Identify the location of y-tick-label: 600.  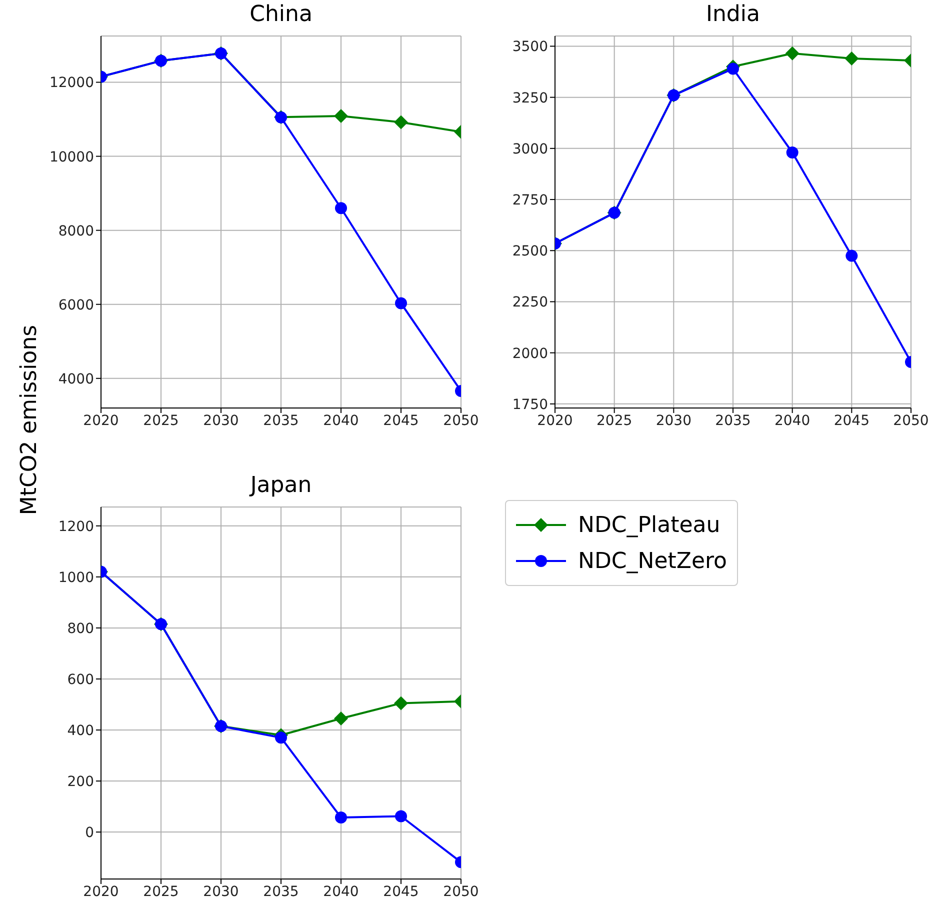
(80, 680).